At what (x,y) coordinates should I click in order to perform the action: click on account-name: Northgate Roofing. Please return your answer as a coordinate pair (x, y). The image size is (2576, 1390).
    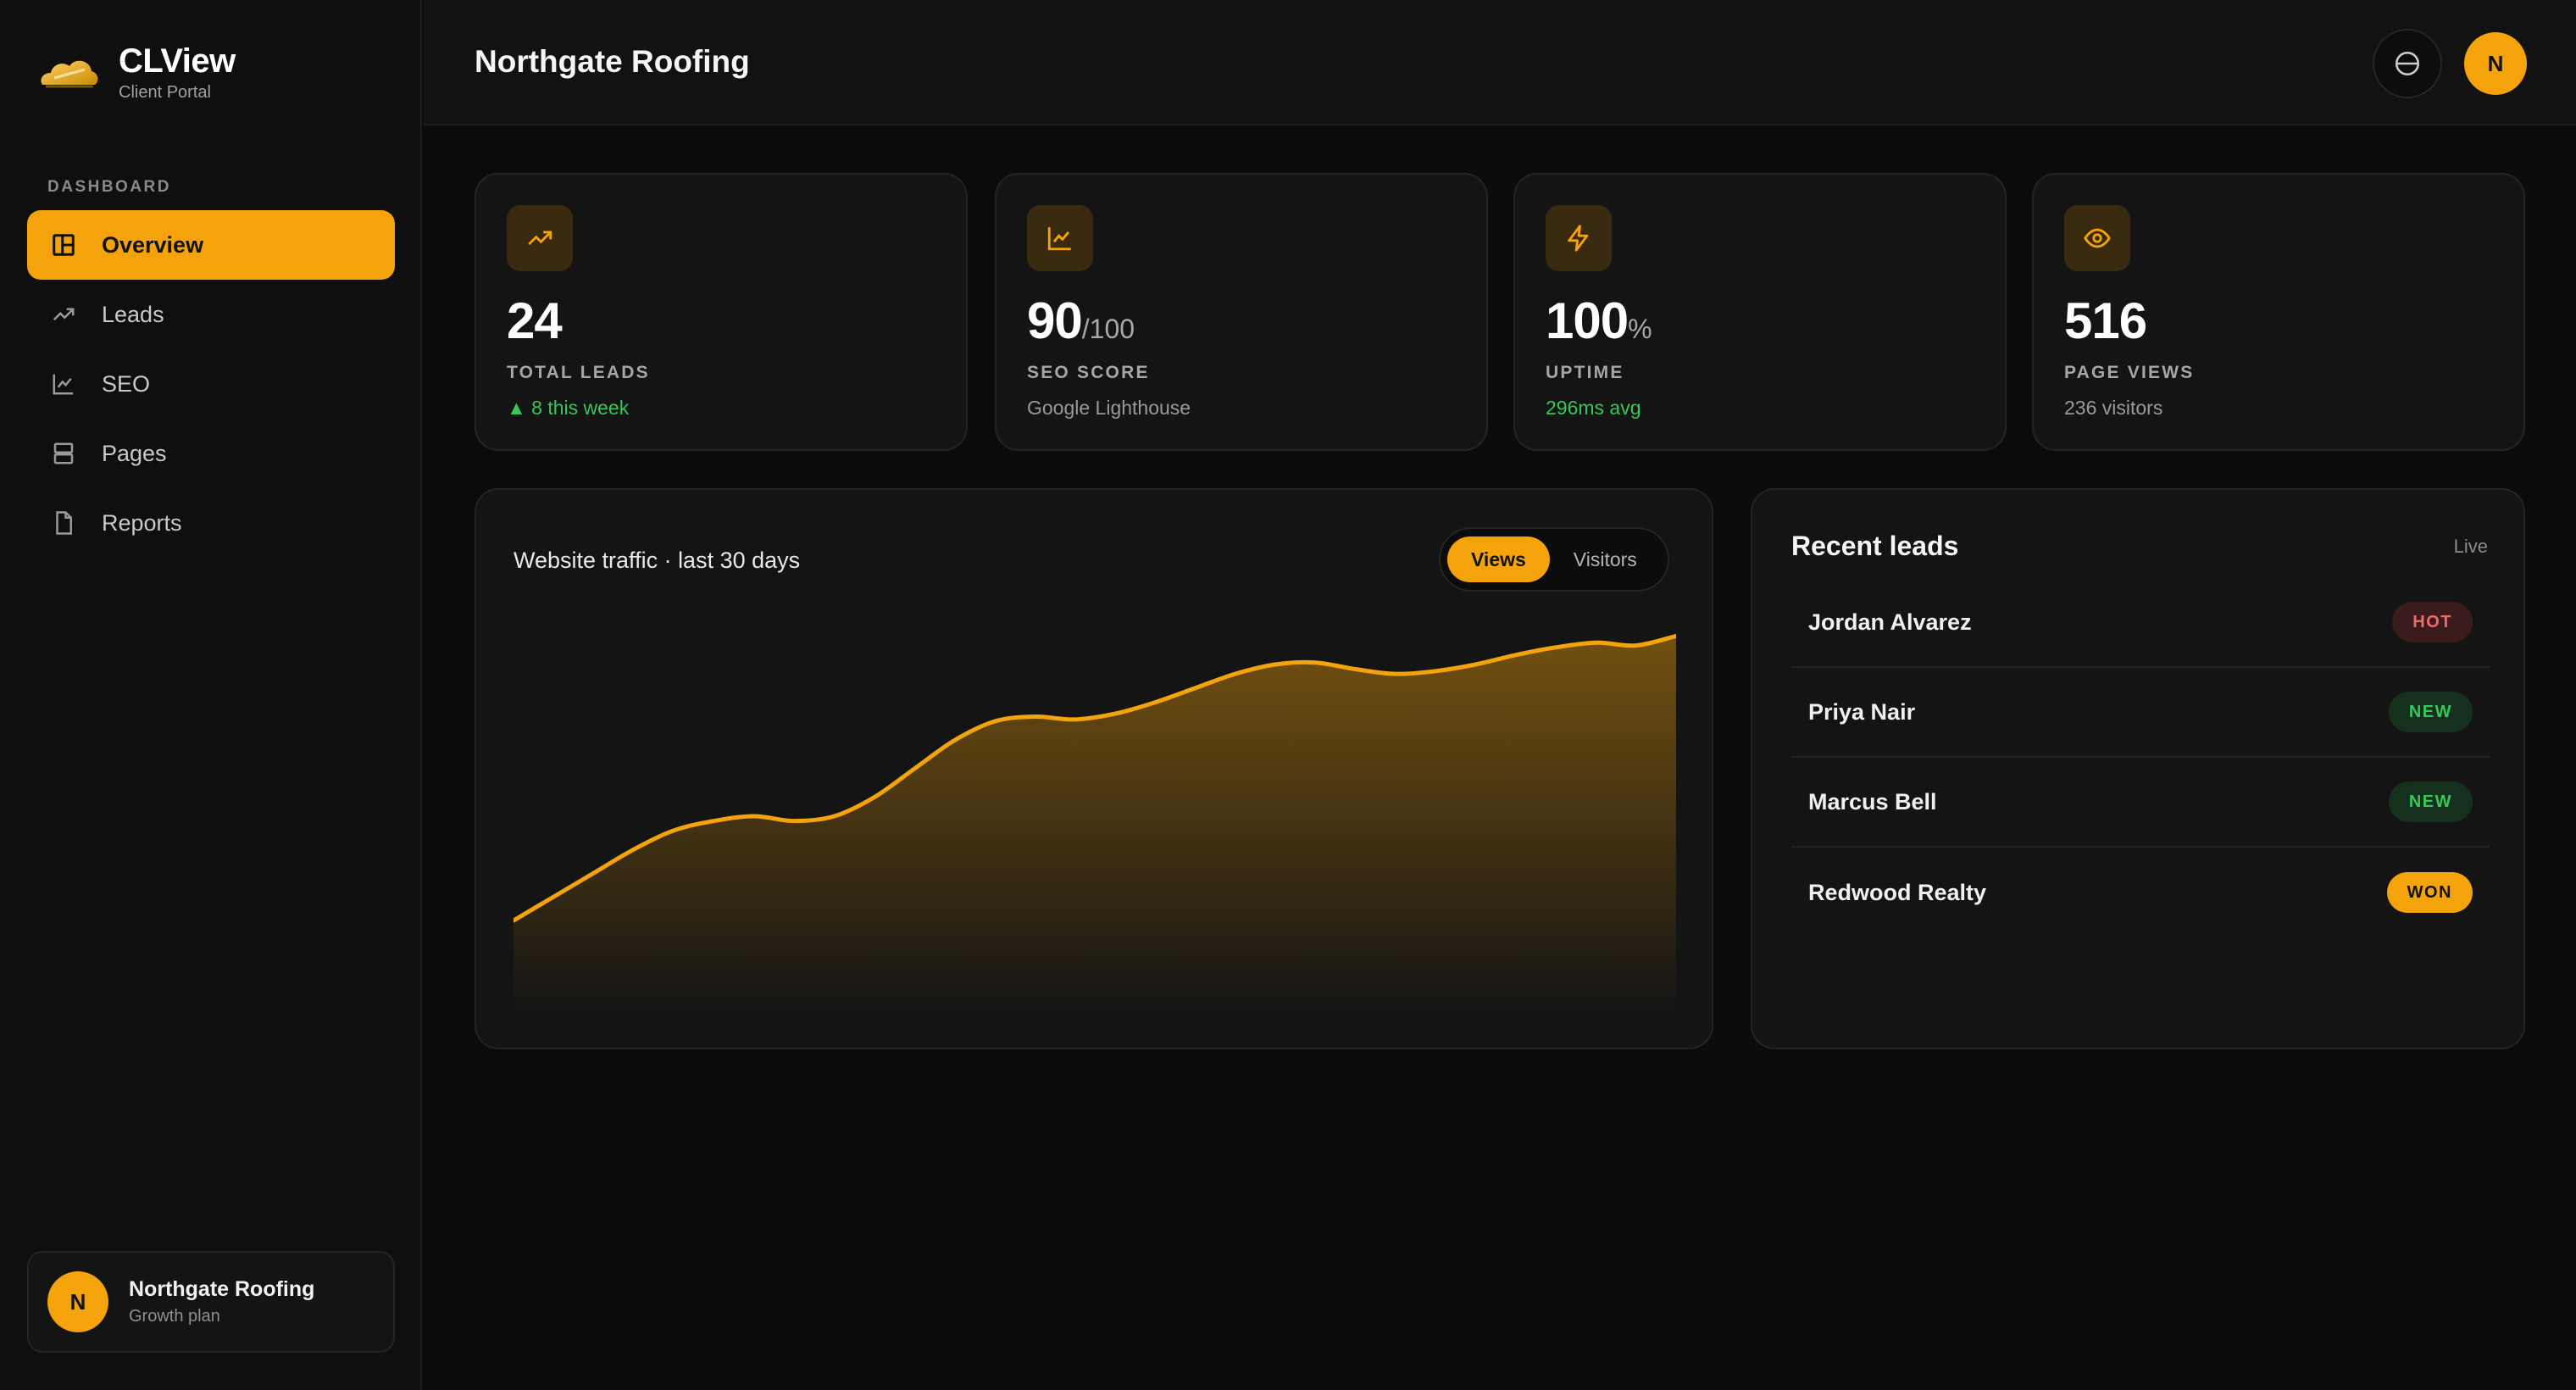
    Looking at the image, I should click on (222, 1289).